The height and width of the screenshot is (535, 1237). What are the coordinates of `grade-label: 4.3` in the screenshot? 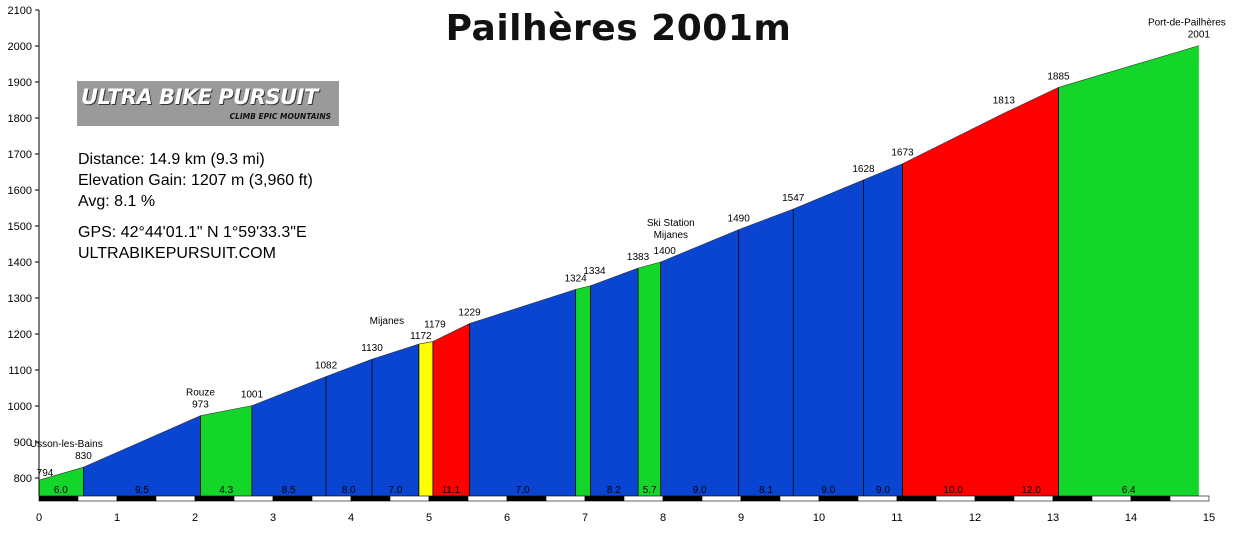 It's located at (226, 490).